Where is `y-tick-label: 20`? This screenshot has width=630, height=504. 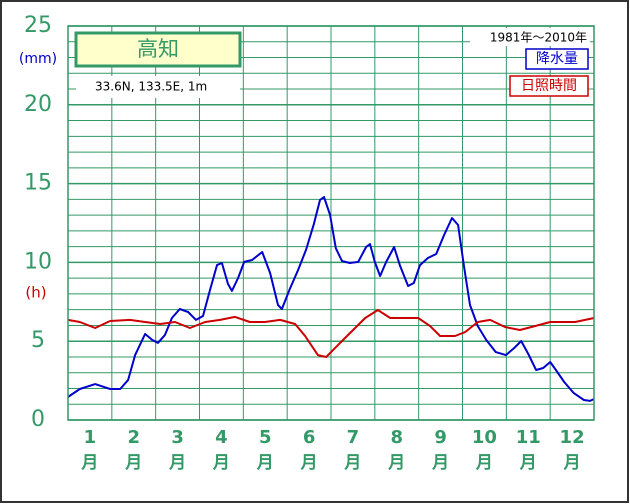
y-tick-label: 20 is located at coordinates (38, 104).